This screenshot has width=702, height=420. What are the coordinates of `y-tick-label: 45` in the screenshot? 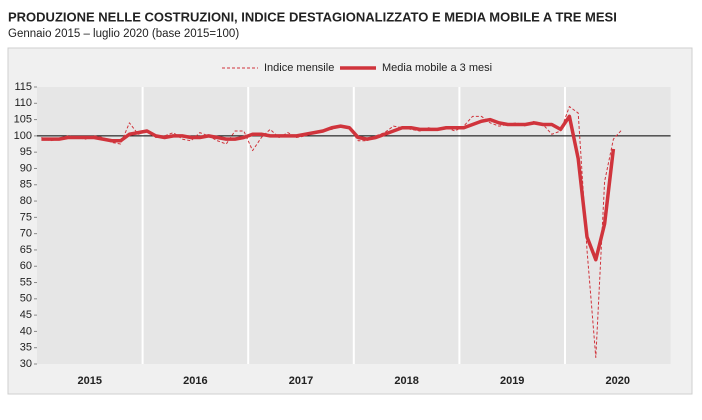 It's located at (26, 315).